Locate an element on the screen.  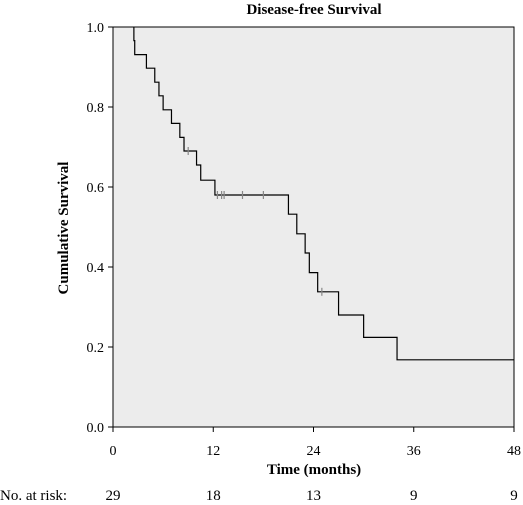
x-tick-label: 48 is located at coordinates (514, 451).